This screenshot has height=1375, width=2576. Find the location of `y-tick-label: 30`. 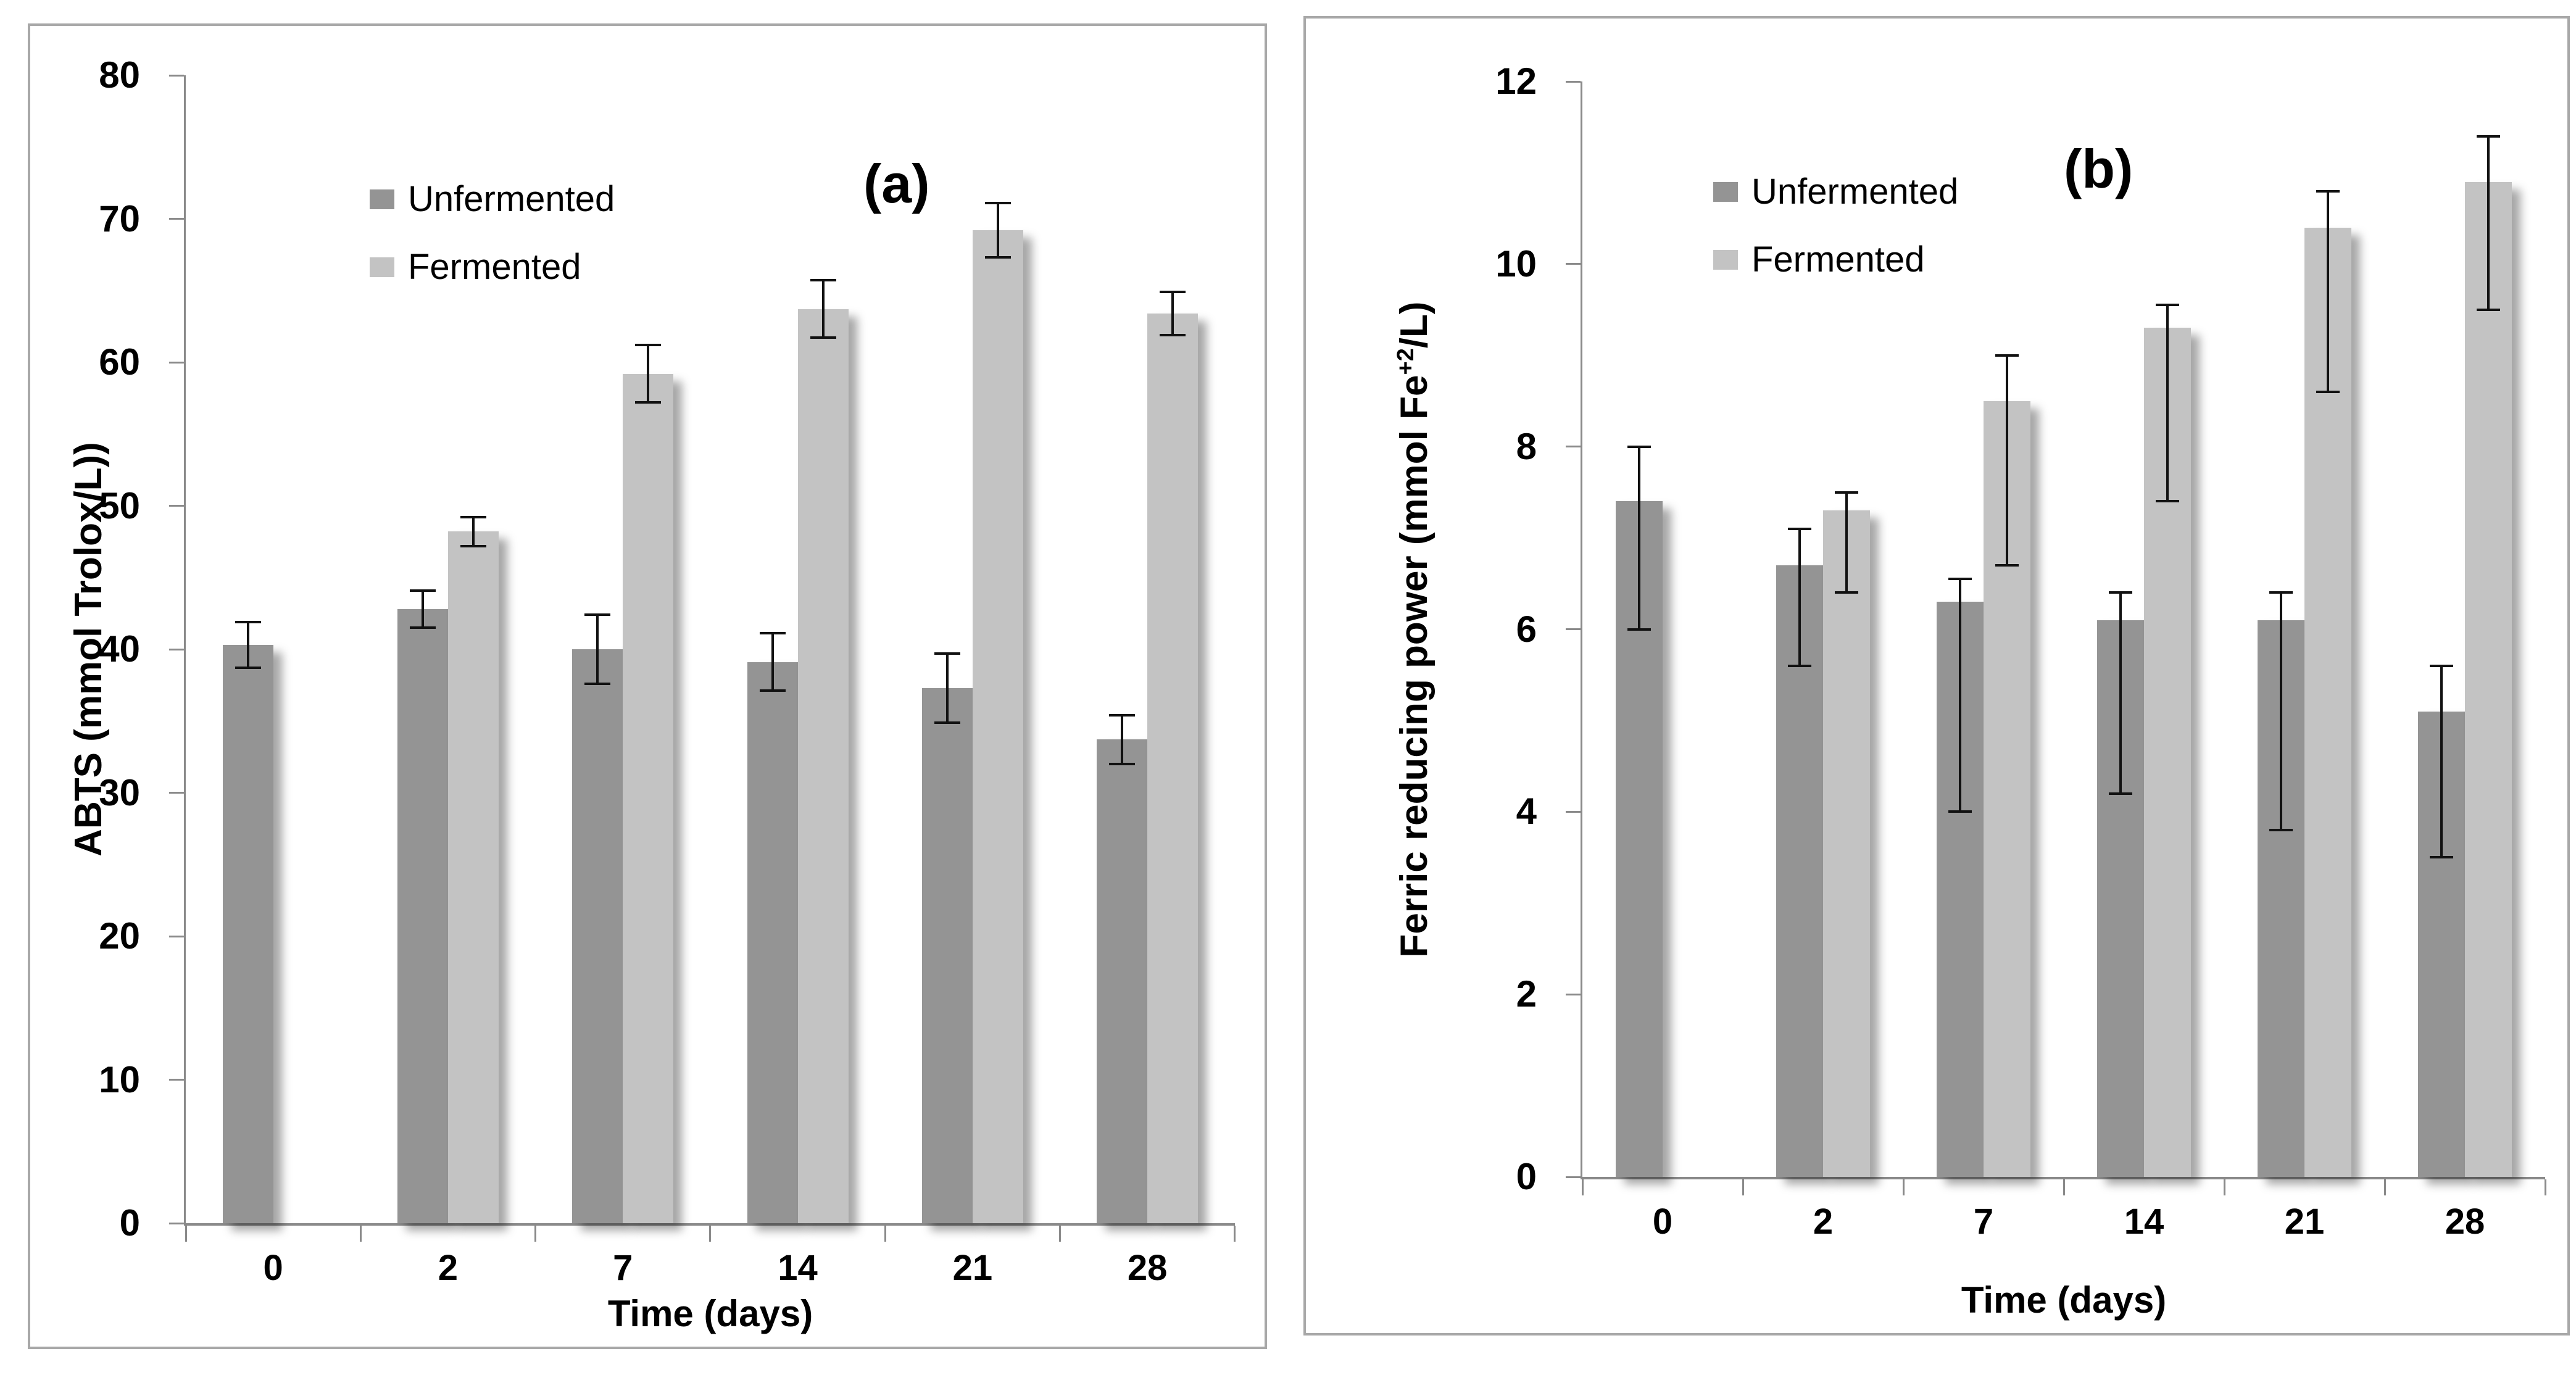

y-tick-label: 30 is located at coordinates (119, 792).